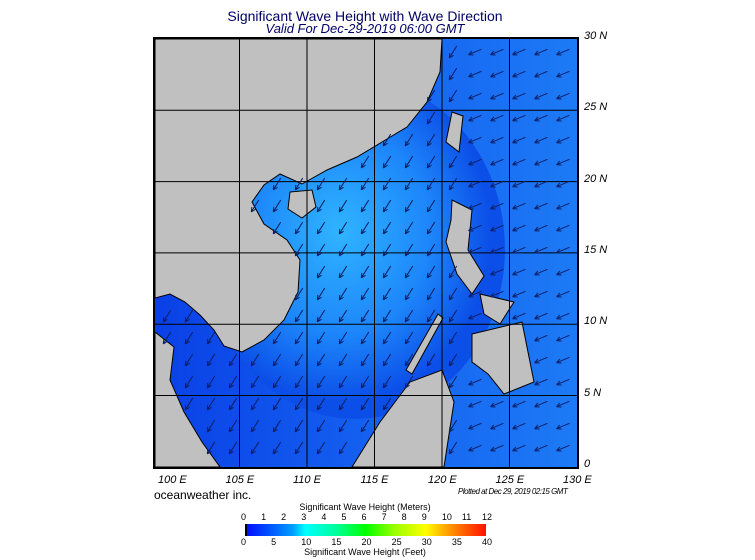 The width and height of the screenshot is (755, 560). What do you see at coordinates (596, 178) in the screenshot?
I see `lat-label: 20 N` at bounding box center [596, 178].